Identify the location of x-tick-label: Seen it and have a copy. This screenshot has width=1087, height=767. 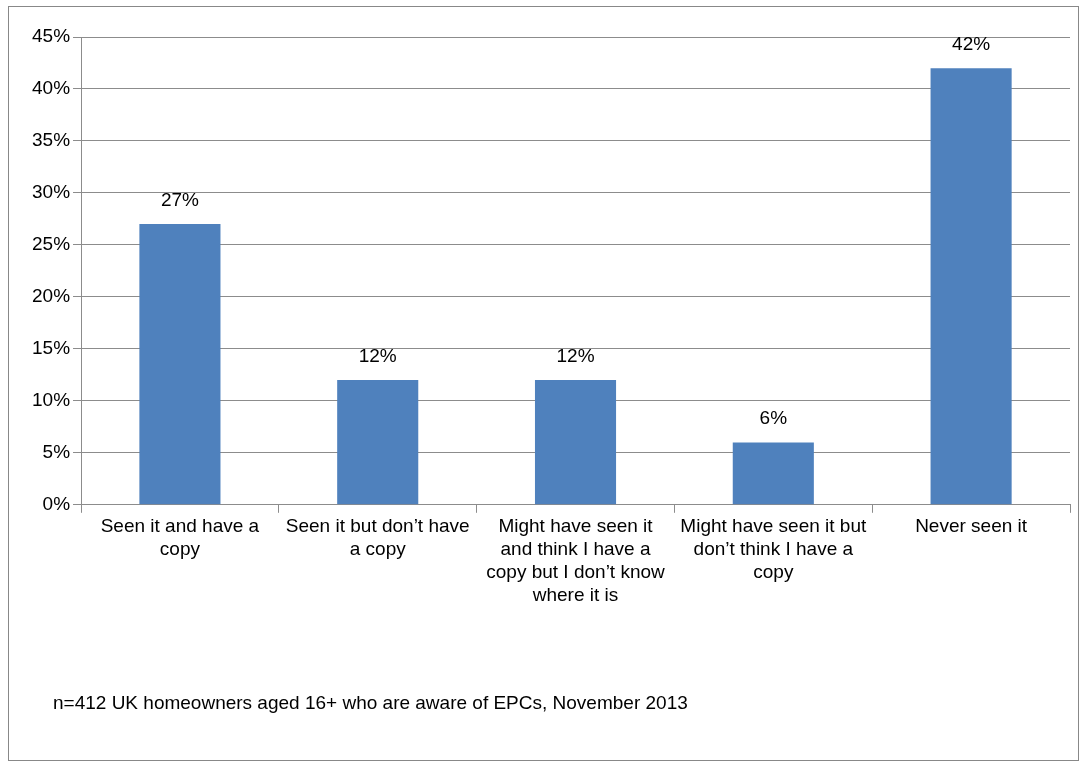
(180, 537).